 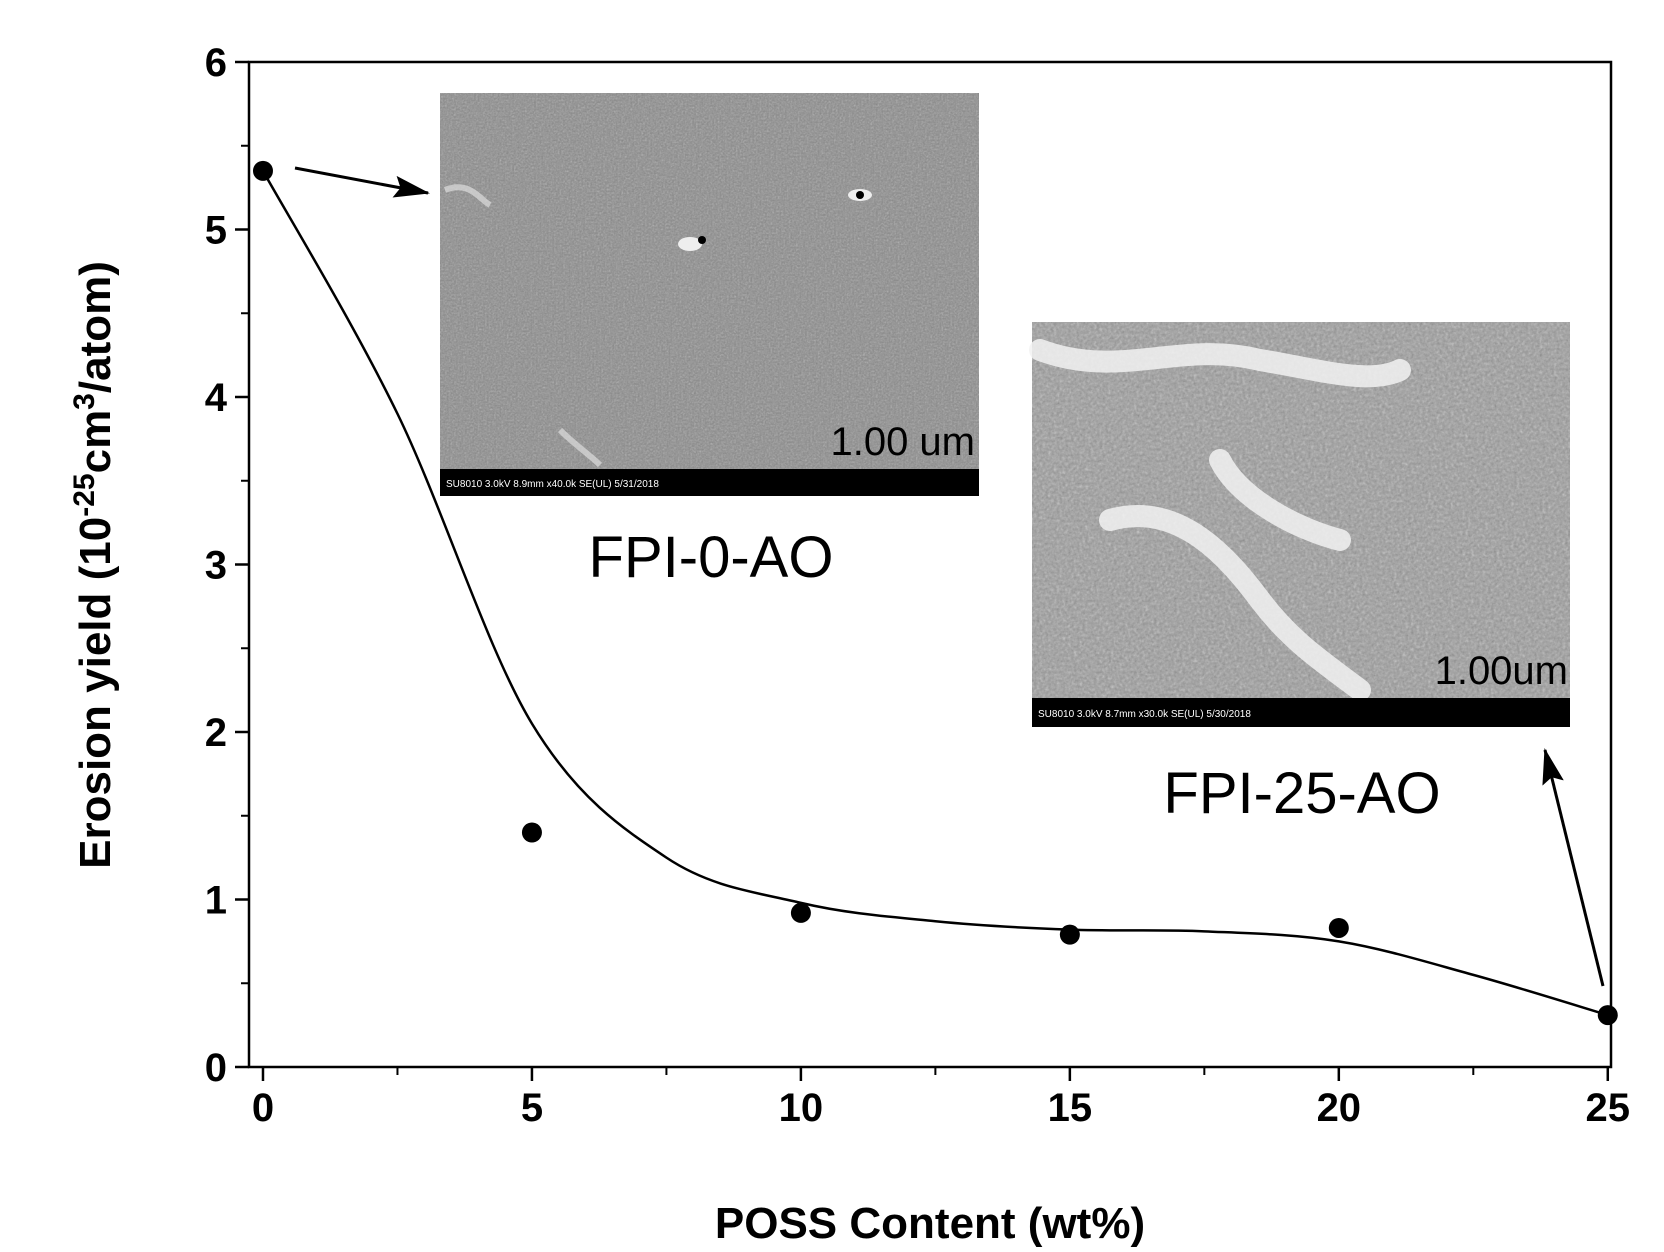 What do you see at coordinates (1070, 1108) in the screenshot?
I see `x-tick-label: 15` at bounding box center [1070, 1108].